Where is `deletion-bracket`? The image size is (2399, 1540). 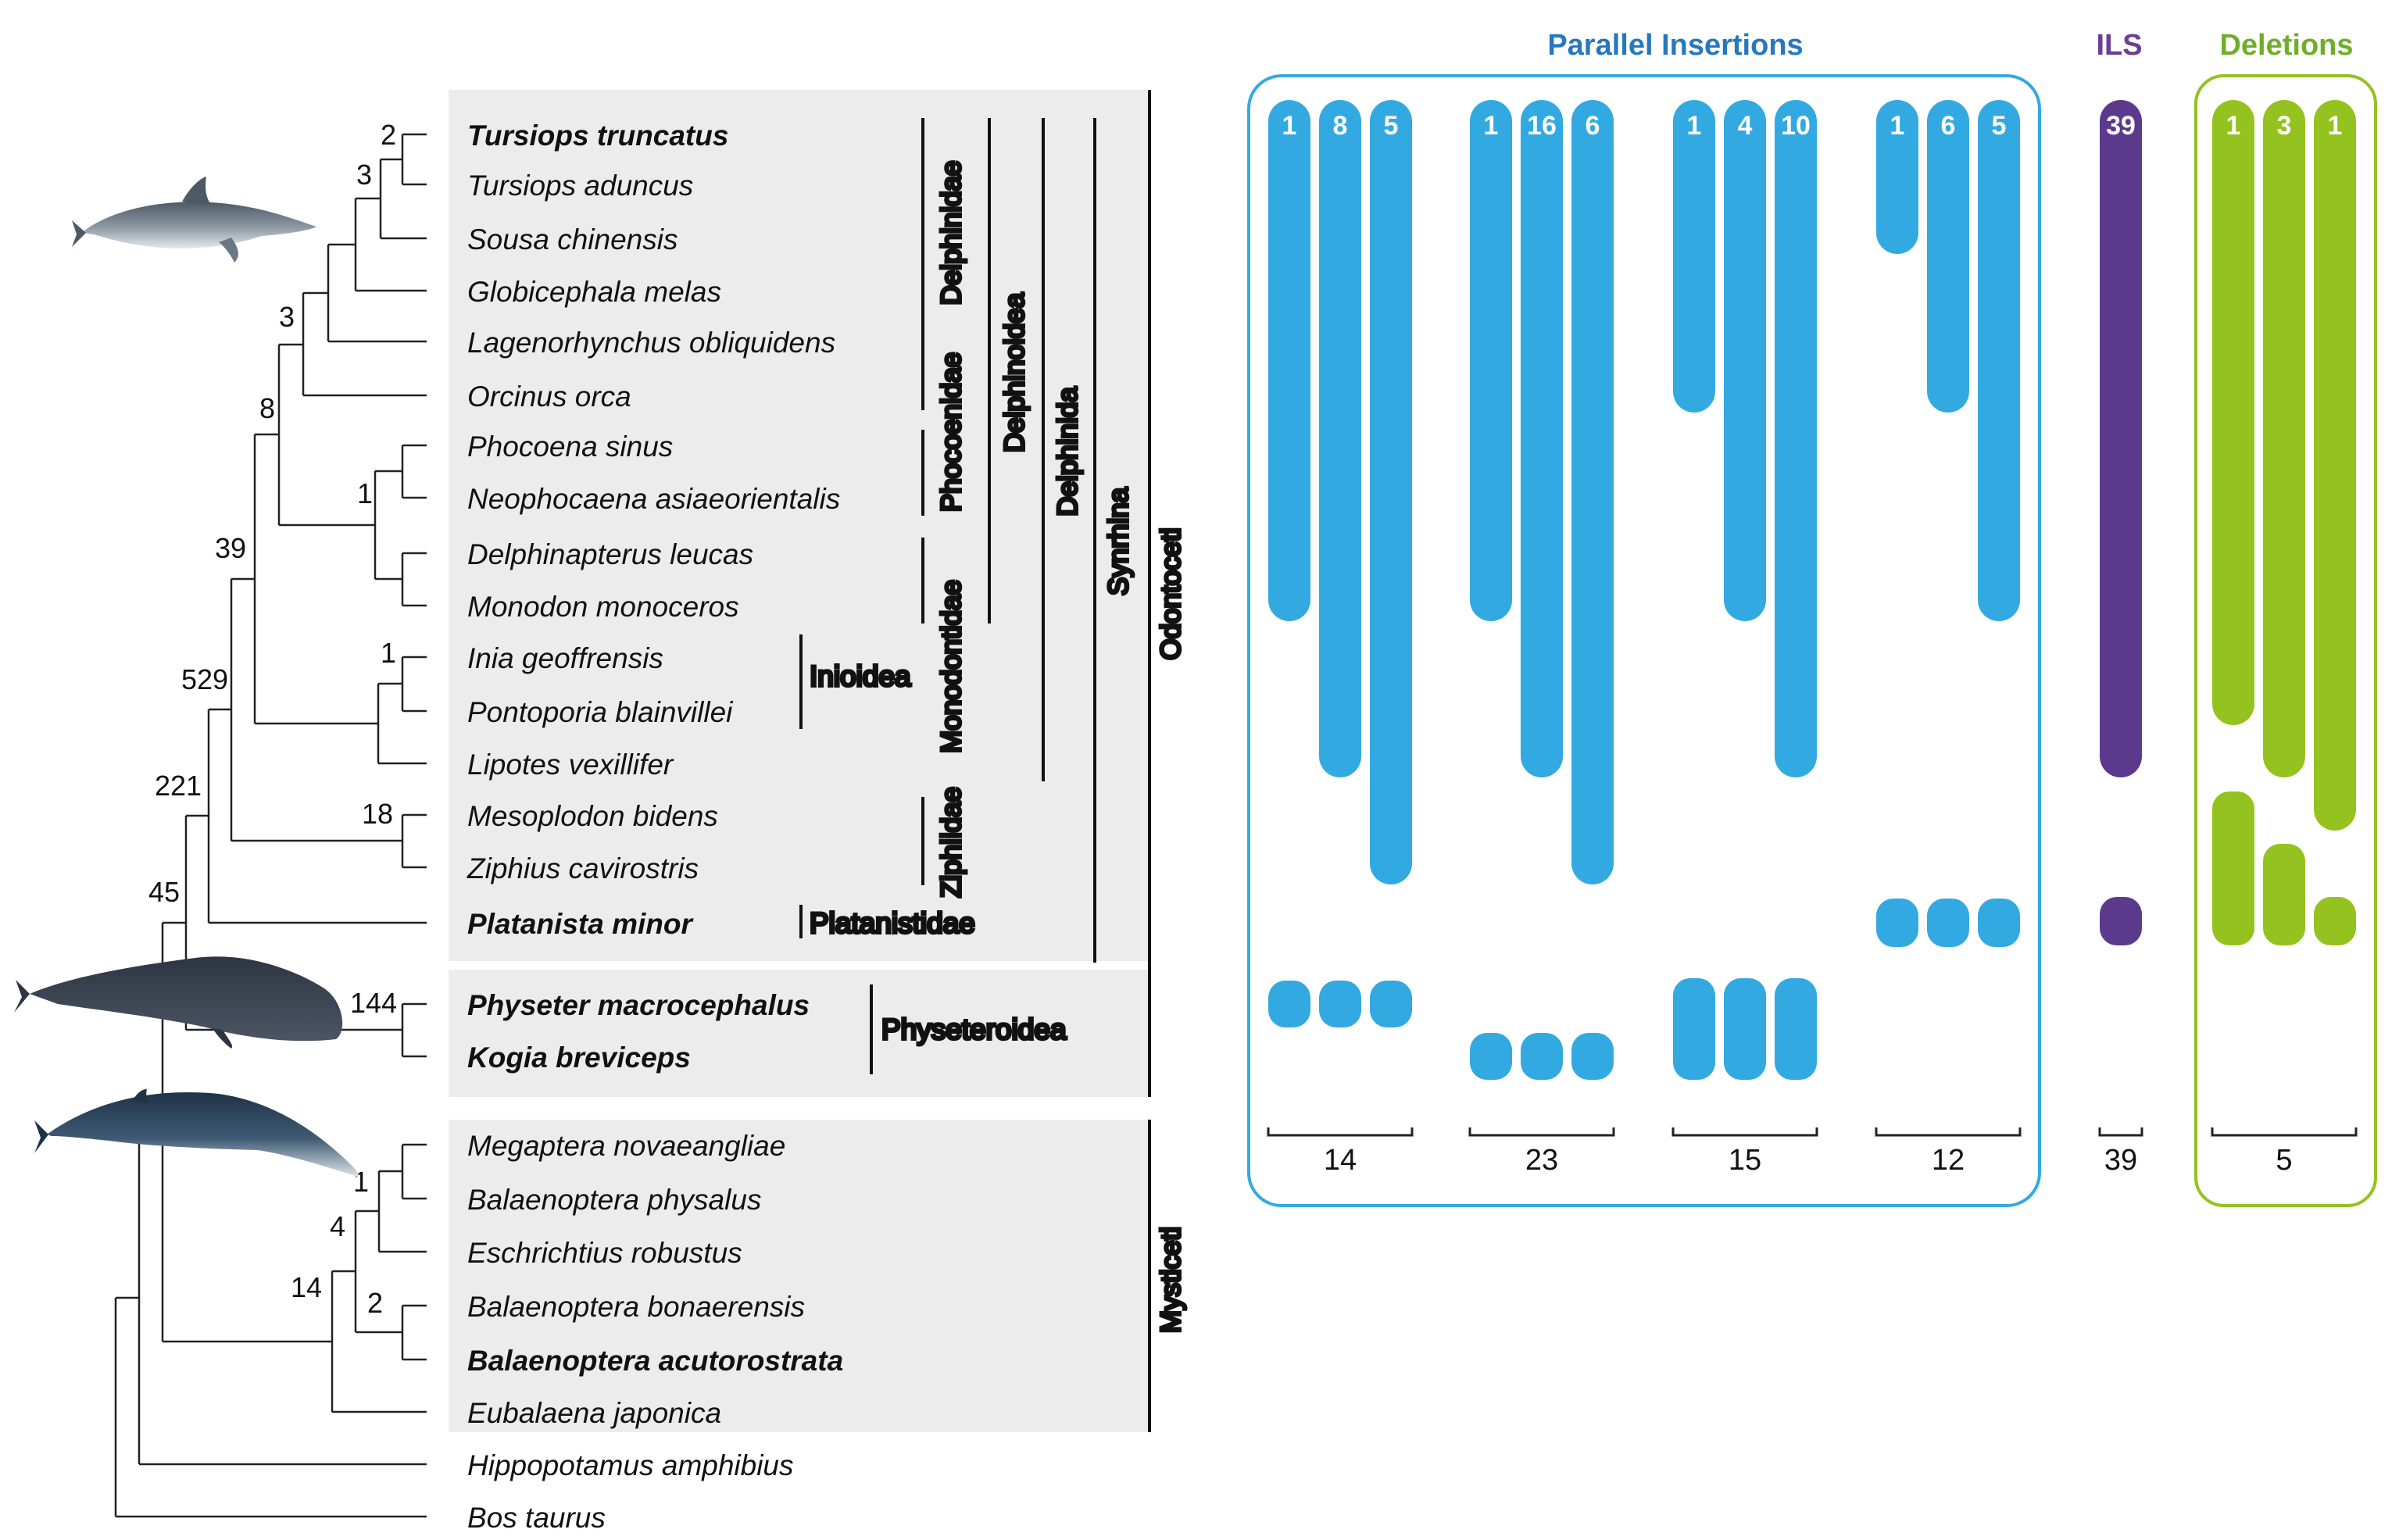
deletion-bracket is located at coordinates (2284, 1132).